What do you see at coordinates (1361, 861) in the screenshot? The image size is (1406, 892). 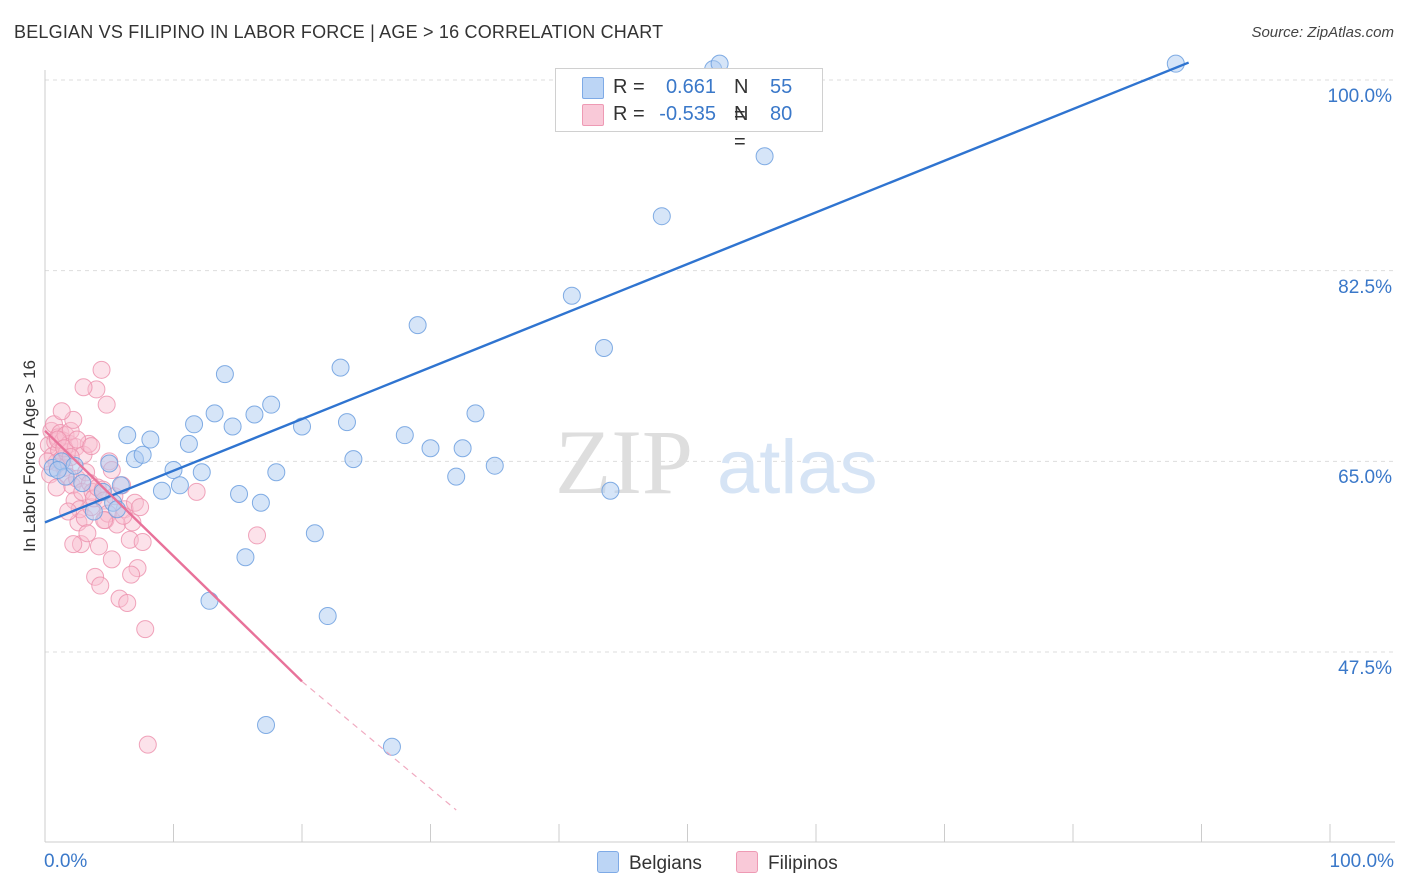 I see `x-tick-label-max: 100.0%` at bounding box center [1361, 861].